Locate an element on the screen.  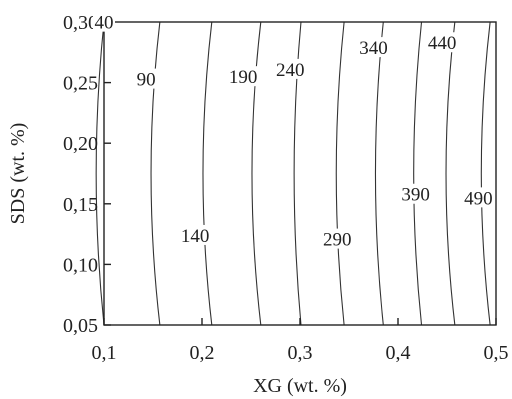
contour-label-40: 40 is located at coordinates (104, 23).